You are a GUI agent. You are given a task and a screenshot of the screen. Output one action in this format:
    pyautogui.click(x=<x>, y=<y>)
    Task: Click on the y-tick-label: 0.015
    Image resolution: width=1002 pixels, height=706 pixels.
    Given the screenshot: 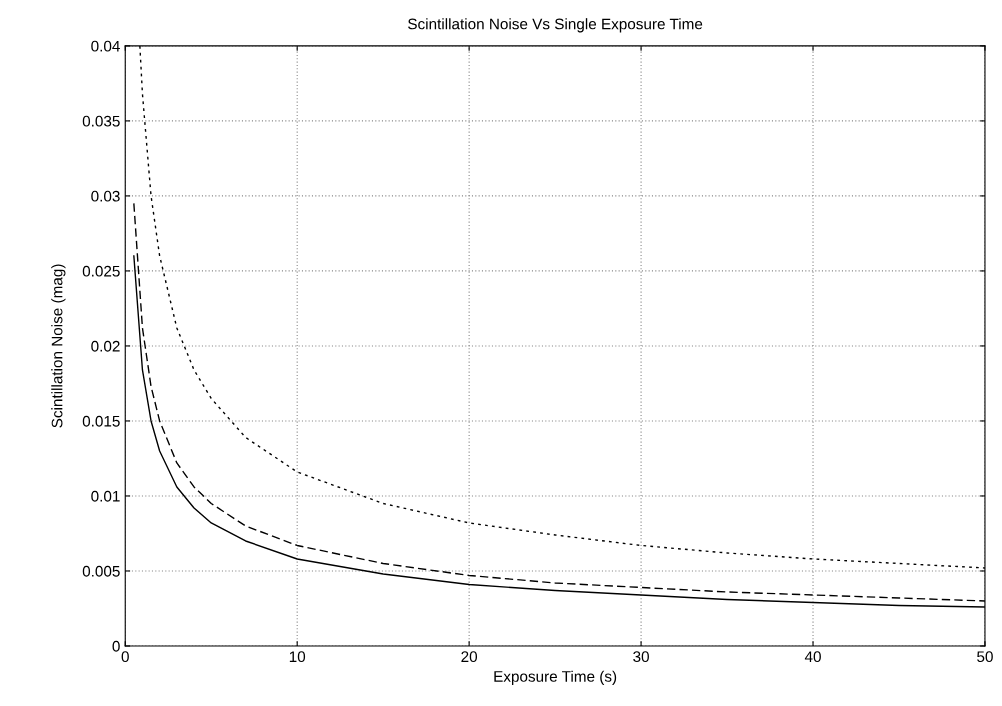 What is the action you would take?
    pyautogui.click(x=101, y=421)
    